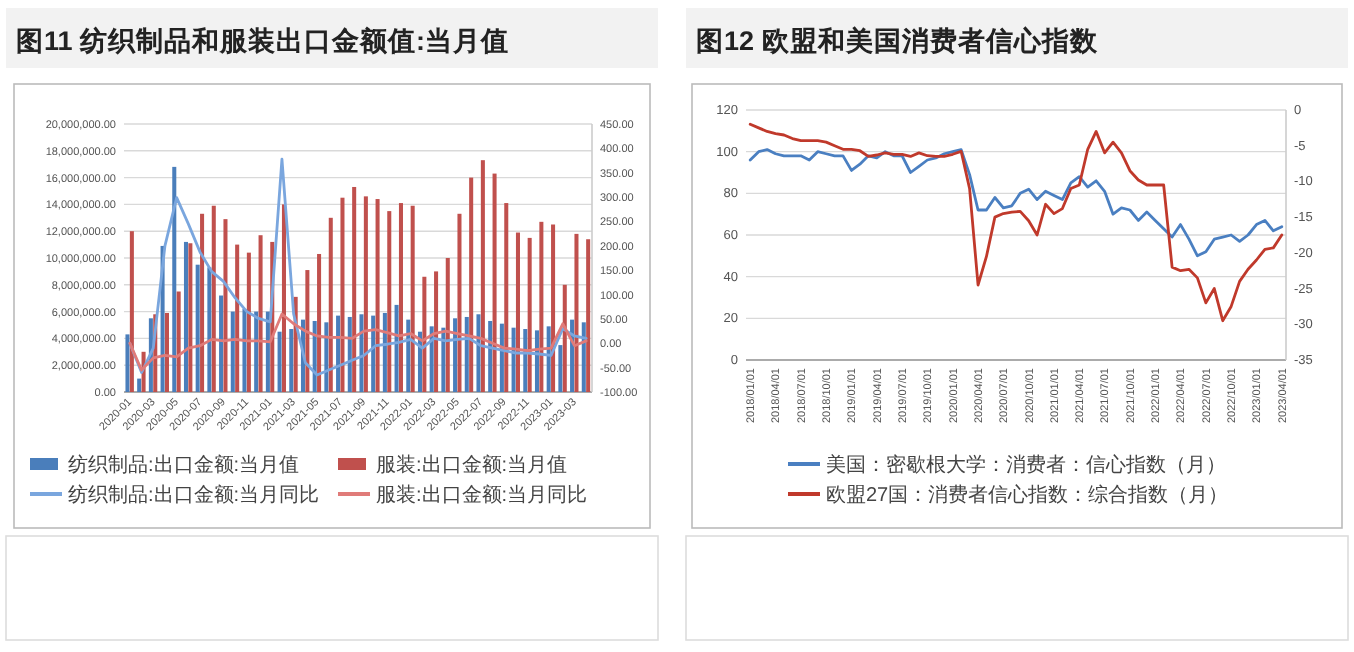 This screenshot has height=652, width=1354. I want to click on legend-label: 服装:出口金额:当月同比, so click(482, 495).